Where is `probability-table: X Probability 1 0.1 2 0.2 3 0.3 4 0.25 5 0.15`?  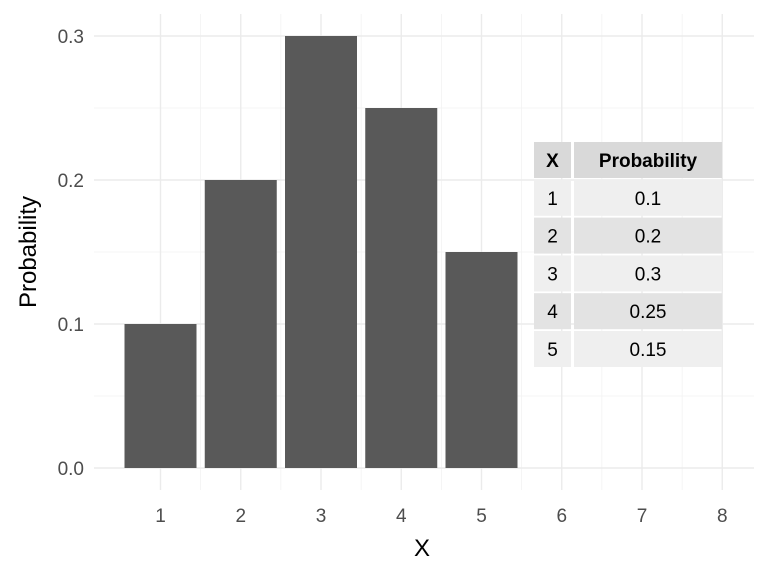 probability-table: X Probability 1 0.1 2 0.2 3 0.3 4 0.25 5 0.15 is located at coordinates (628, 254).